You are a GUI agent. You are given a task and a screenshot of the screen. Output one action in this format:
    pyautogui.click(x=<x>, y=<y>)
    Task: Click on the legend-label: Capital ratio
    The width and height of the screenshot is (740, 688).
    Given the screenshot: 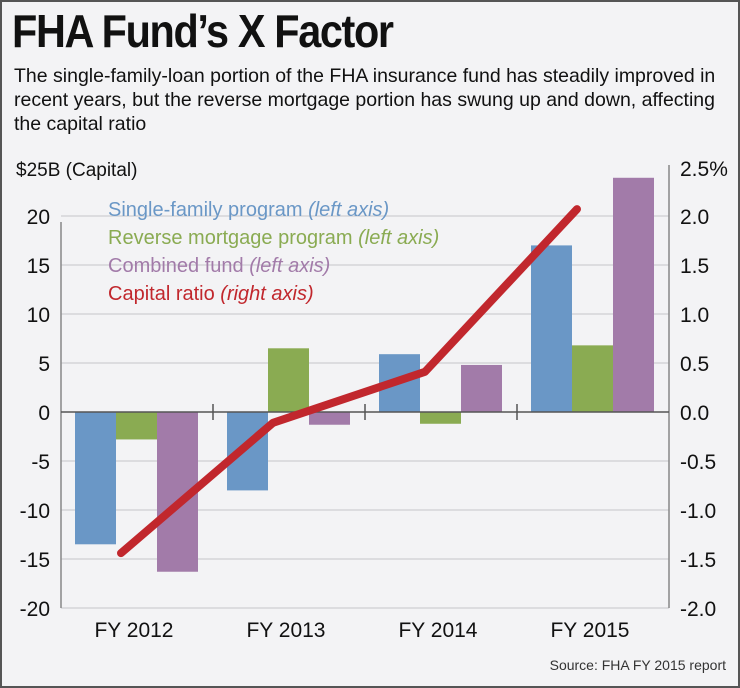 What is the action you would take?
    pyautogui.click(x=164, y=294)
    